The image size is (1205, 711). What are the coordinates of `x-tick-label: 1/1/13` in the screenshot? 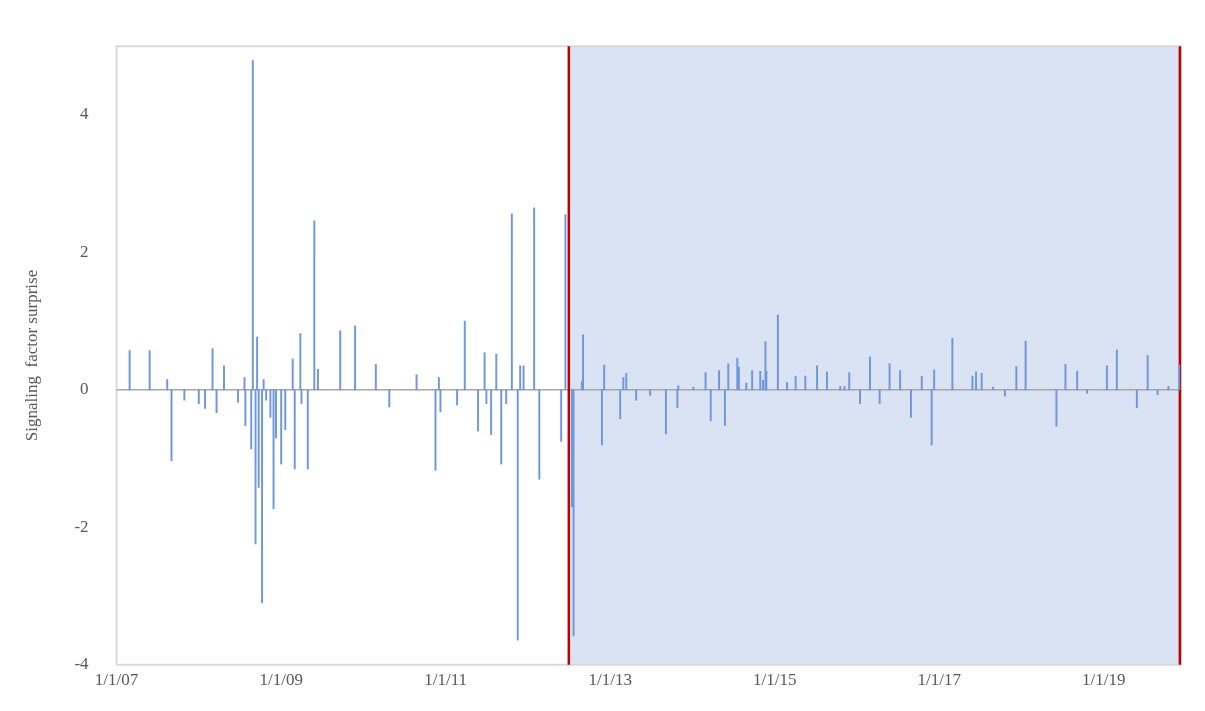 It's located at (610, 680).